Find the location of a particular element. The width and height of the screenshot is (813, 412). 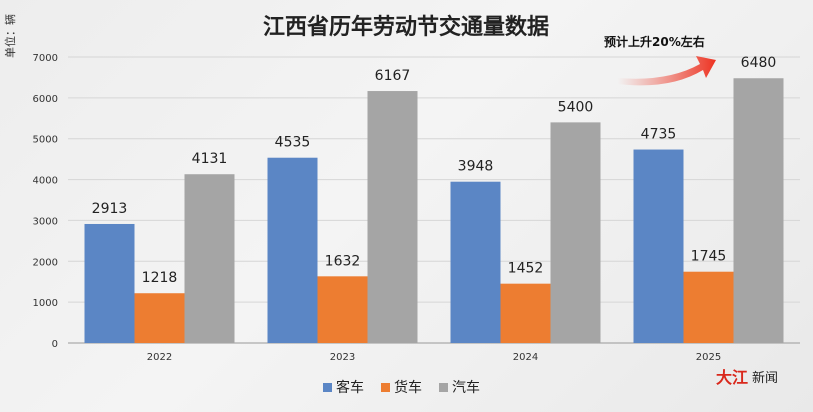

y-tick-label-6: 6000 is located at coordinates (45, 99).